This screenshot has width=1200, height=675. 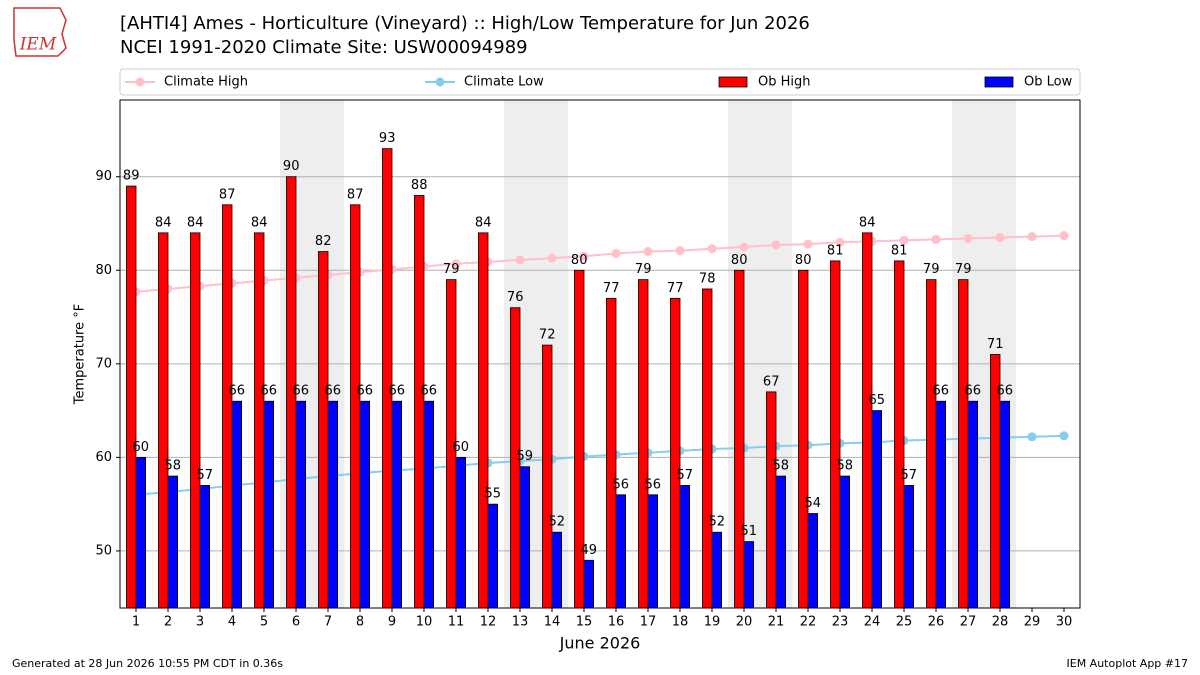 What do you see at coordinates (525, 456) in the screenshot?
I see `value-label: 59` at bounding box center [525, 456].